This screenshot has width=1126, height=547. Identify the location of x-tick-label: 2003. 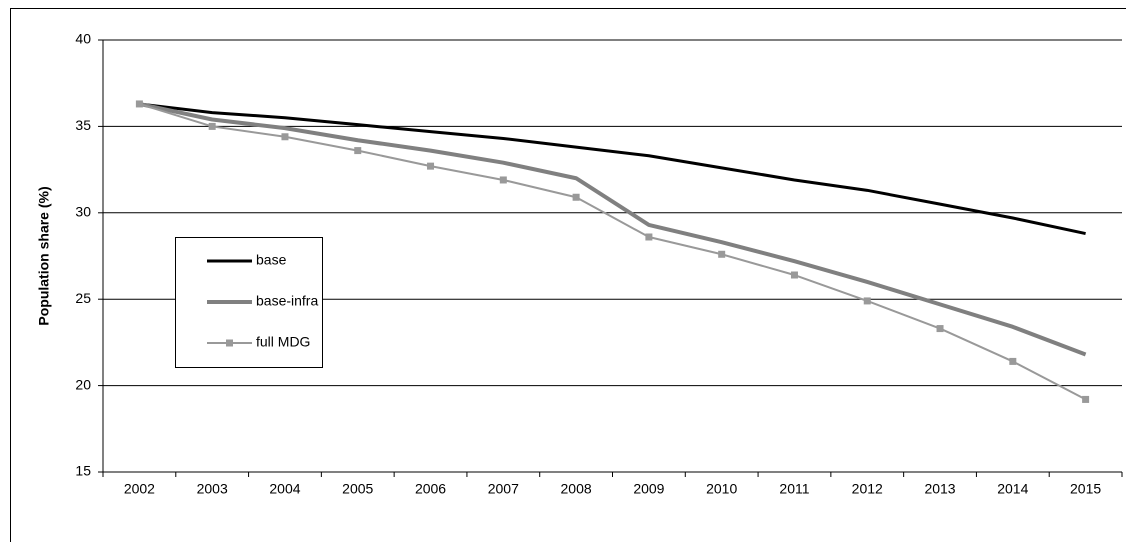
(212, 489).